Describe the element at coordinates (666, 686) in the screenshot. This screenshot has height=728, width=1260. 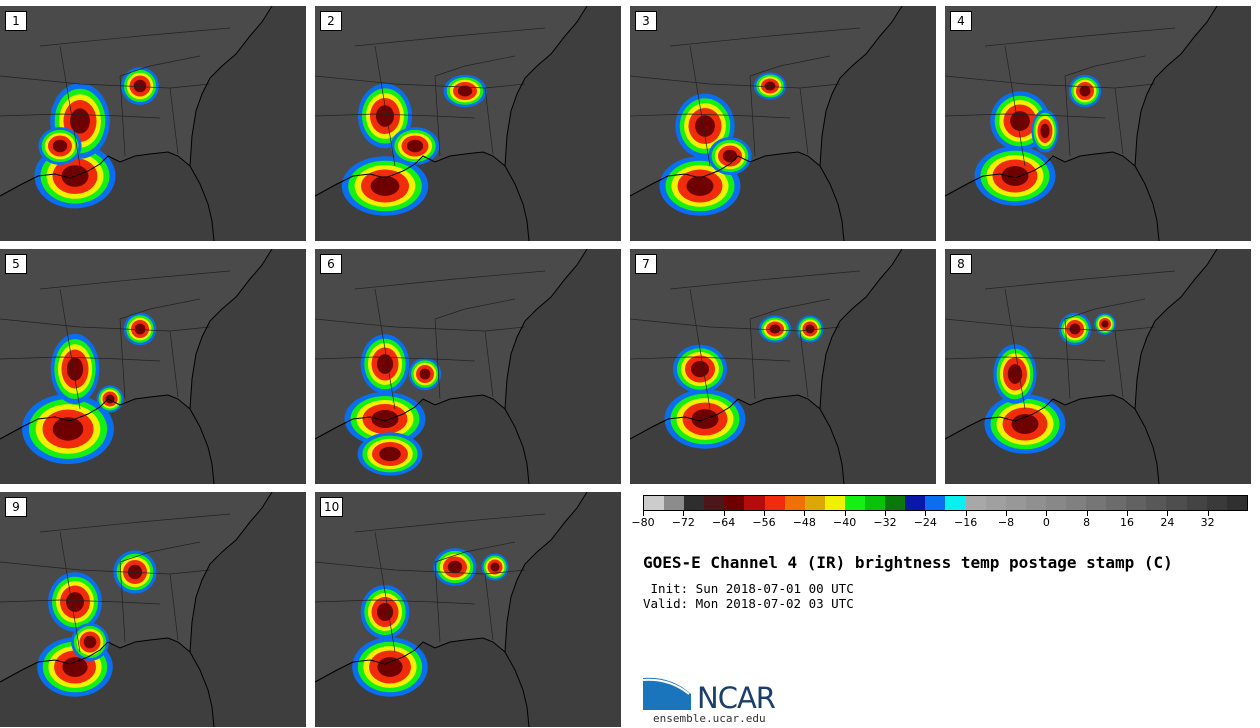
I see `ncar-logo-arc` at that location.